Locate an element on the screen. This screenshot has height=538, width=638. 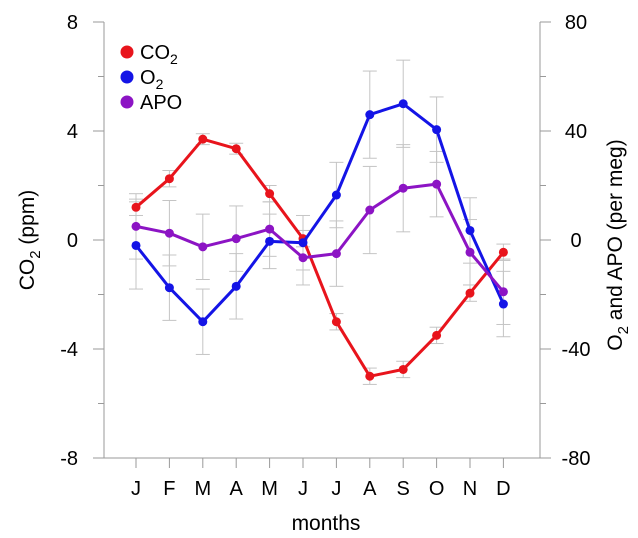
x-axis-title: months is located at coordinates (326, 523).